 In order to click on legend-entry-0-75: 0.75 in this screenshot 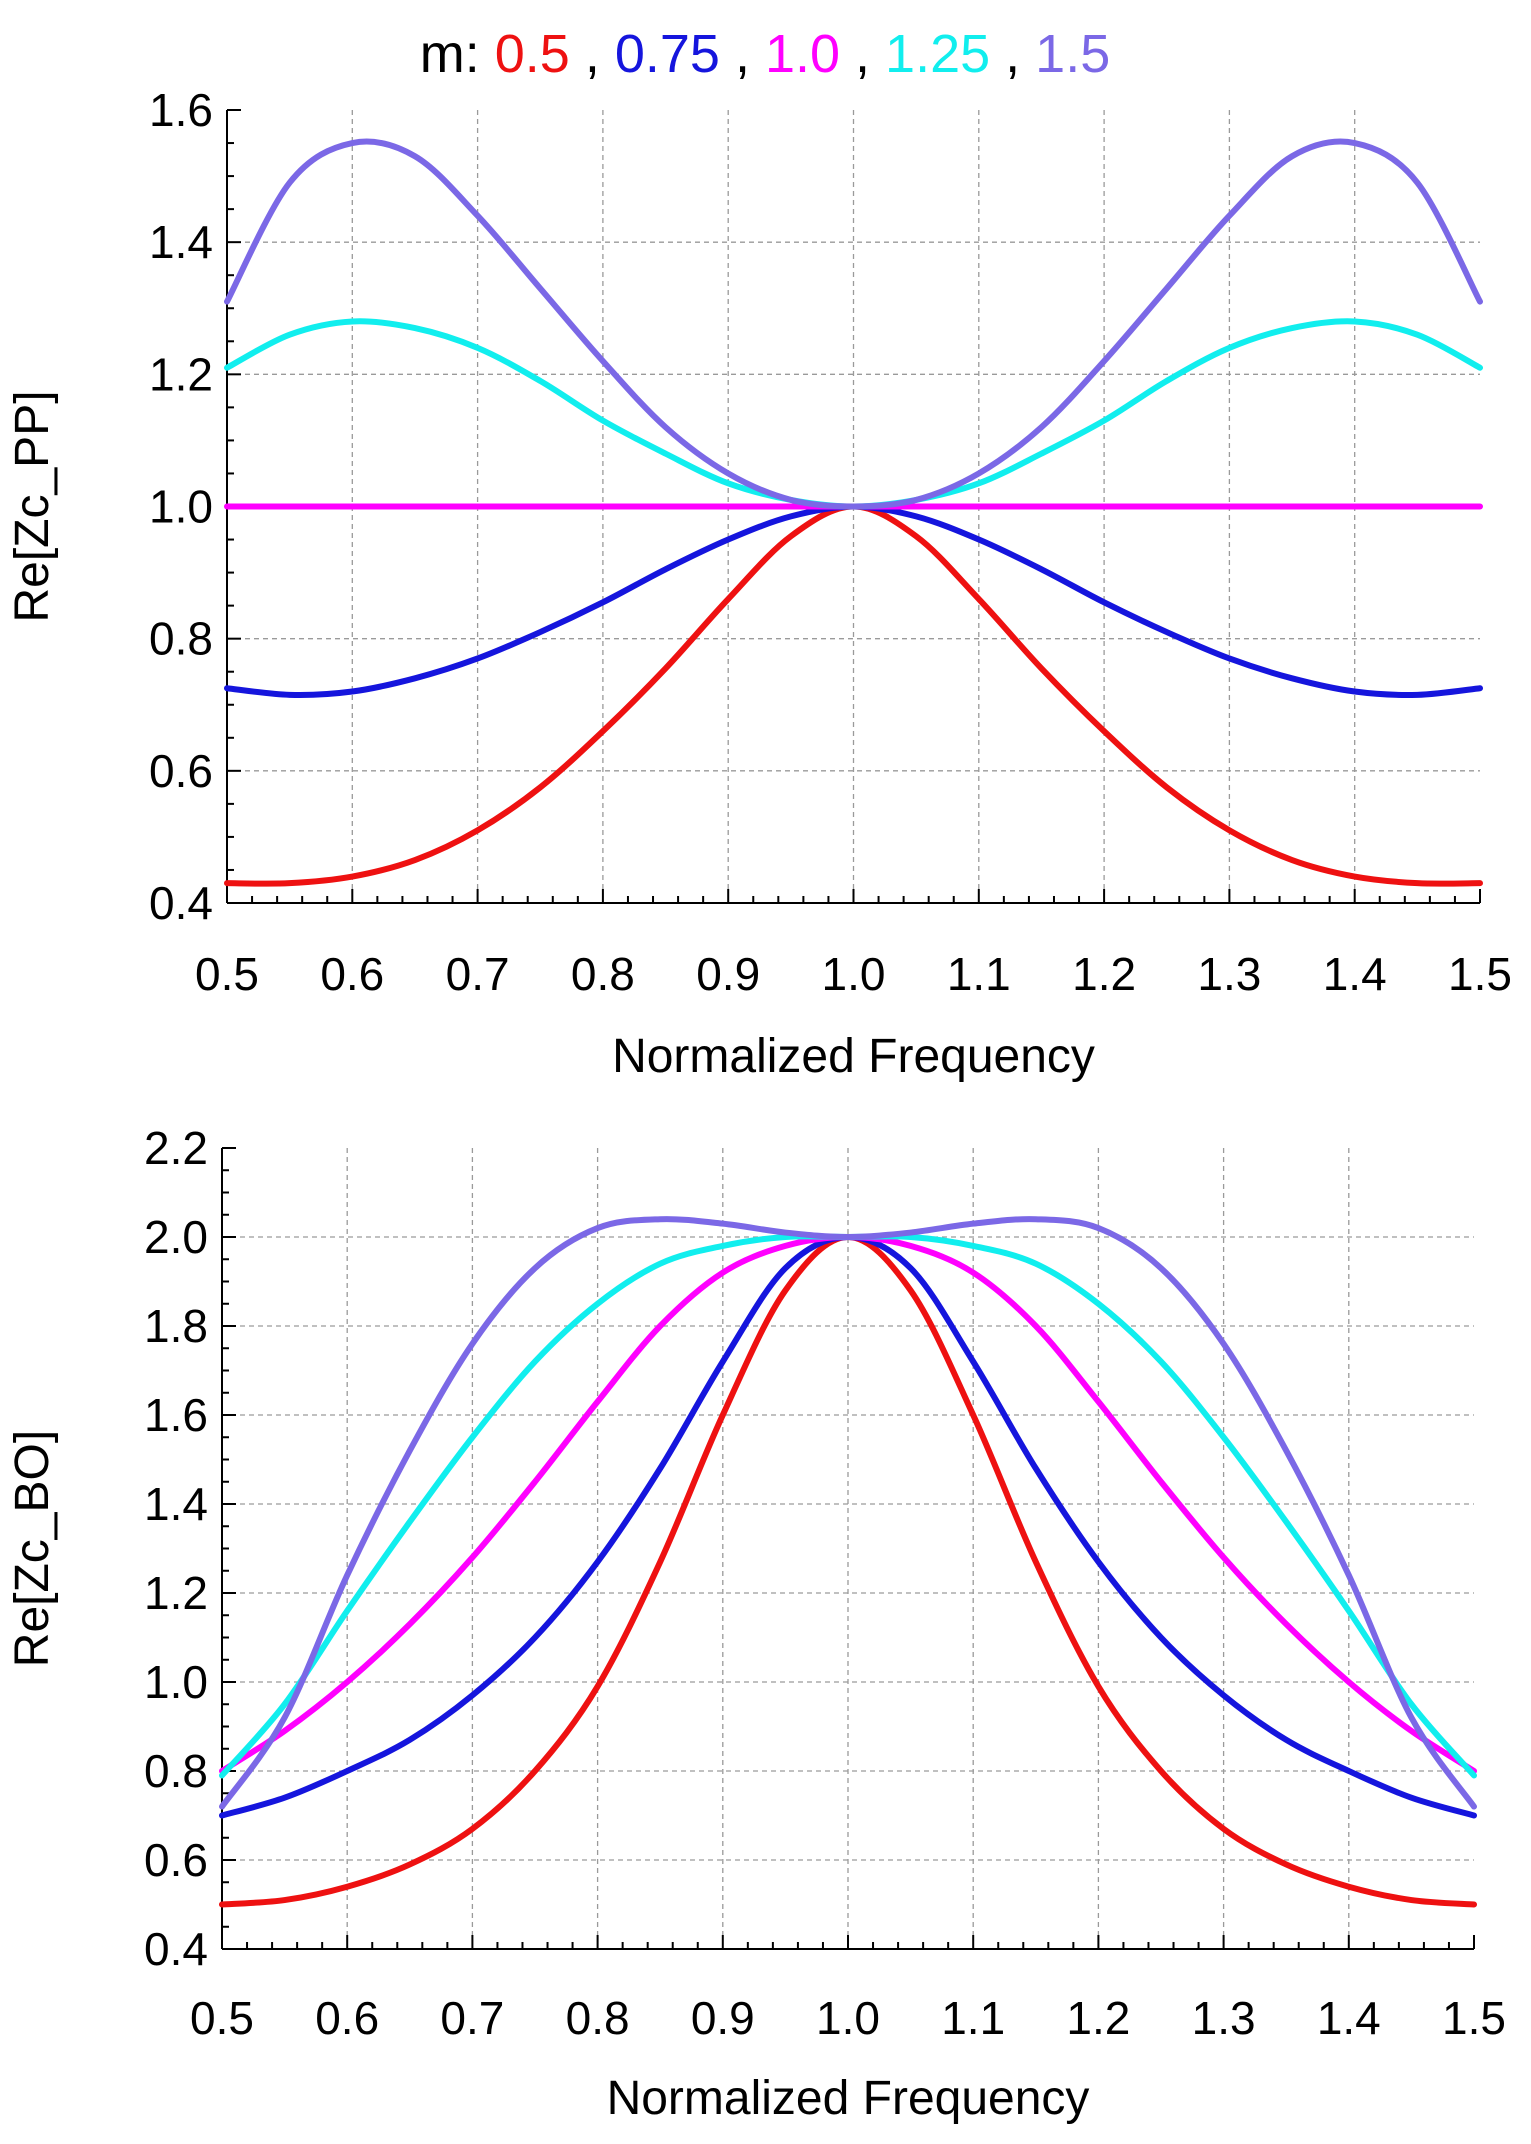, I will do `click(667, 54)`.